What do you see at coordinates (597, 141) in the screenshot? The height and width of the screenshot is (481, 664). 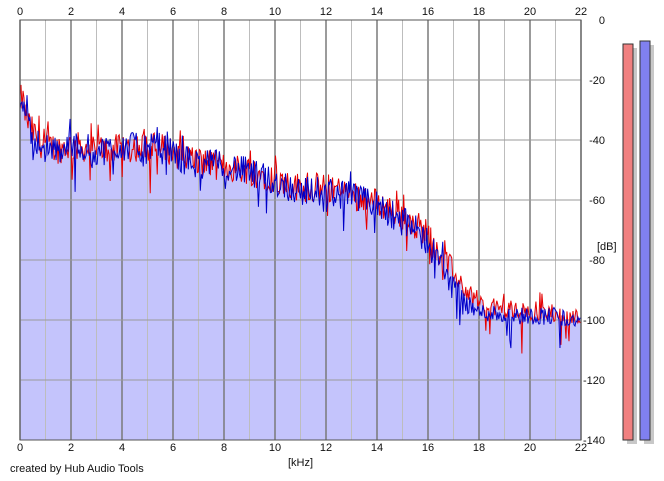 I see `y-tick-label: -40` at bounding box center [597, 141].